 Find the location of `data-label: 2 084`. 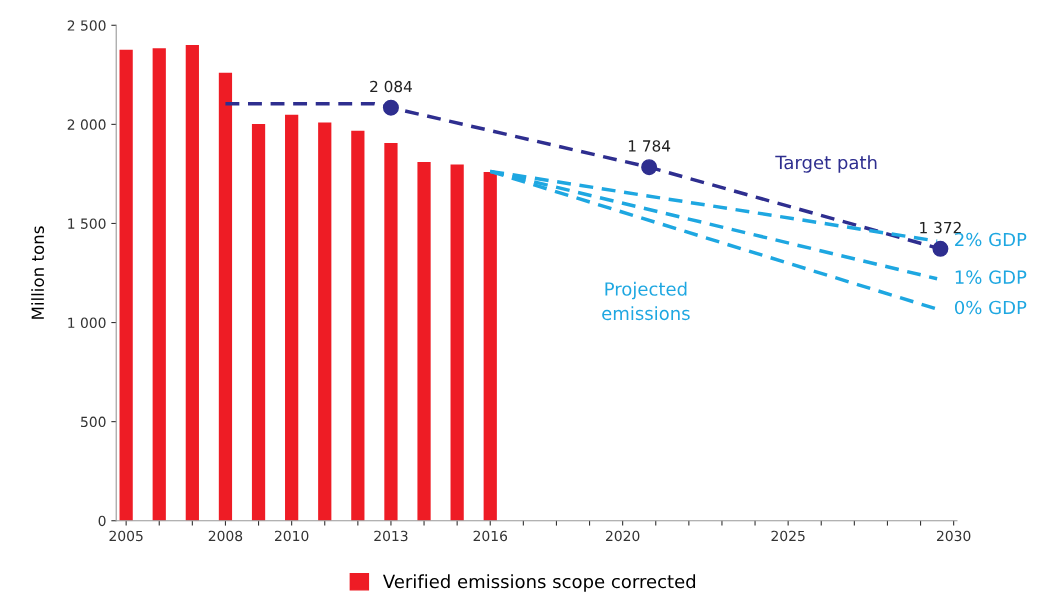

data-label: 2 084 is located at coordinates (391, 86).